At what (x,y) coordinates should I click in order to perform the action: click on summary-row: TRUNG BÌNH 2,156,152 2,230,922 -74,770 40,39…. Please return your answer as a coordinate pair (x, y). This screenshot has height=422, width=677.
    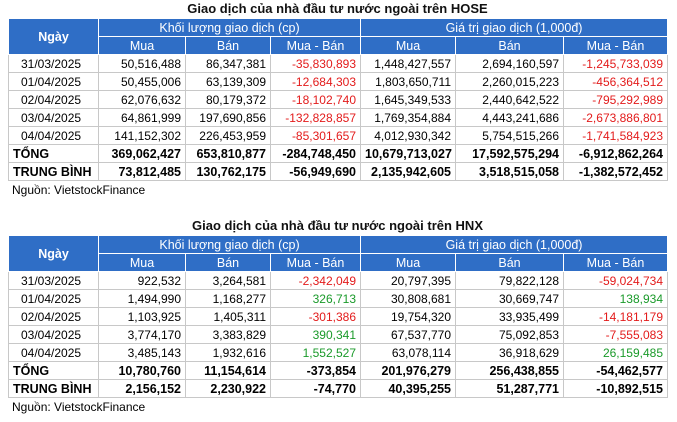
    Looking at the image, I should click on (338, 388).